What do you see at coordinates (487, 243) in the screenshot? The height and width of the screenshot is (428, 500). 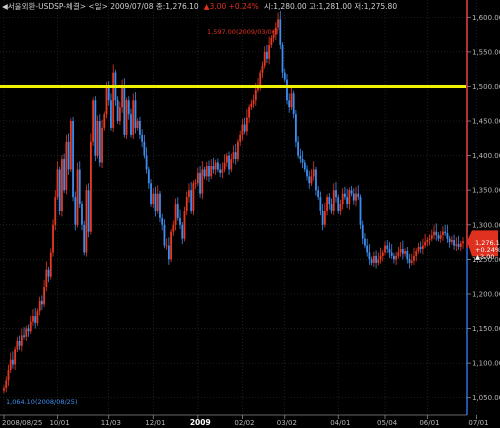 I see `last-price: 1,276.10` at bounding box center [487, 243].